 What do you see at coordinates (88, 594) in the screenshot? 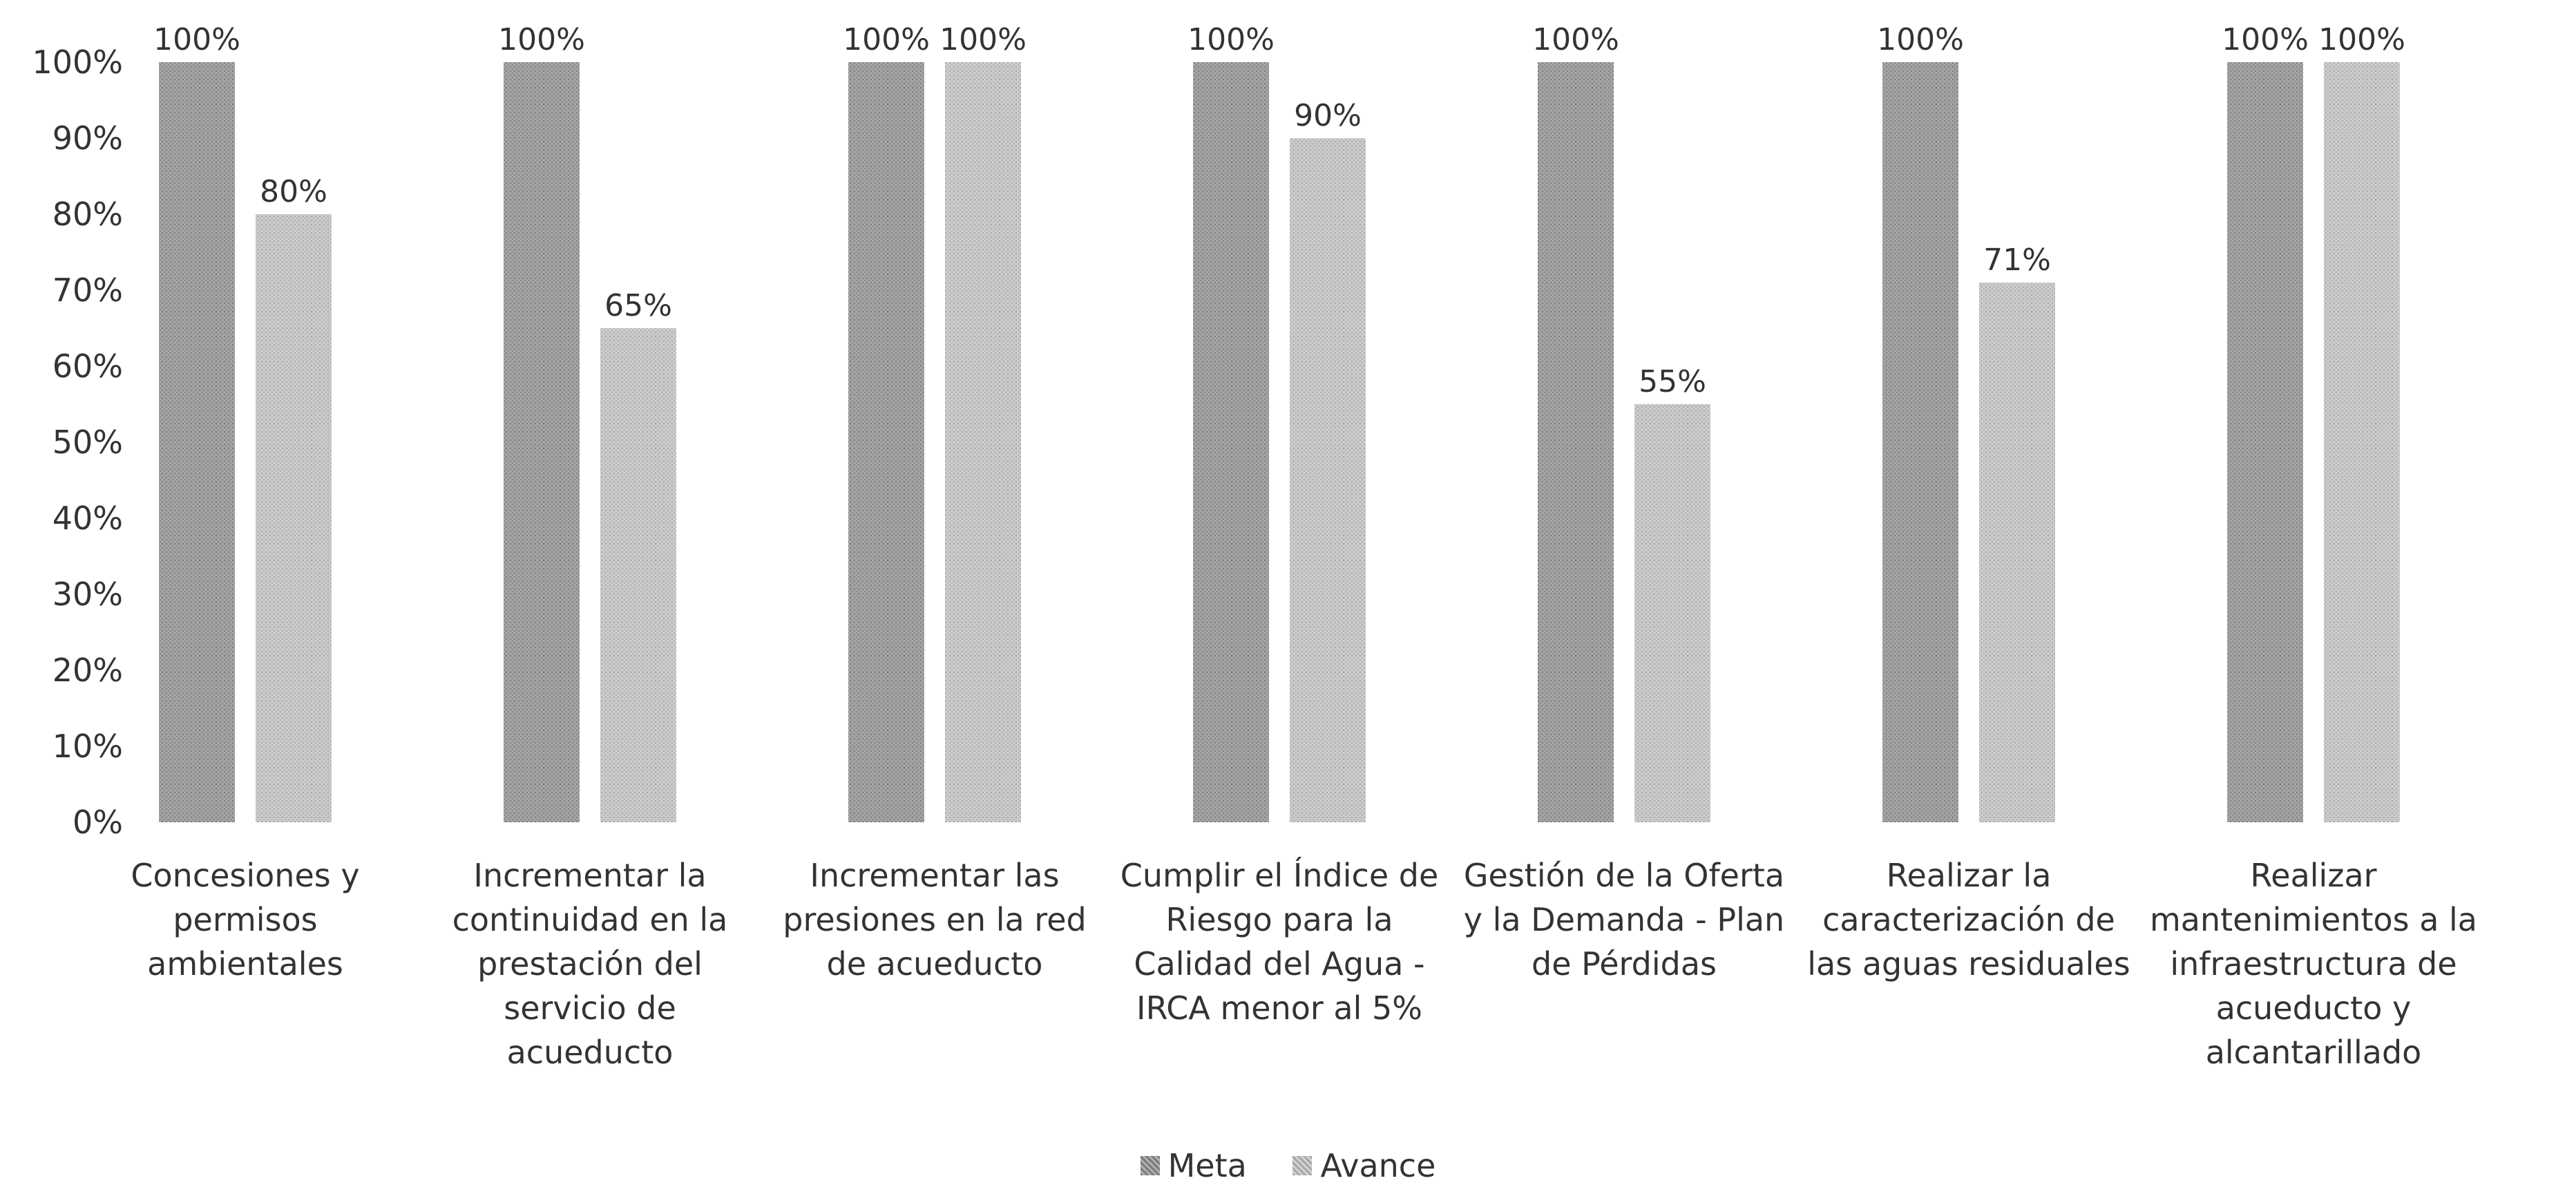
I see `y-tick-label: 30%` at bounding box center [88, 594].